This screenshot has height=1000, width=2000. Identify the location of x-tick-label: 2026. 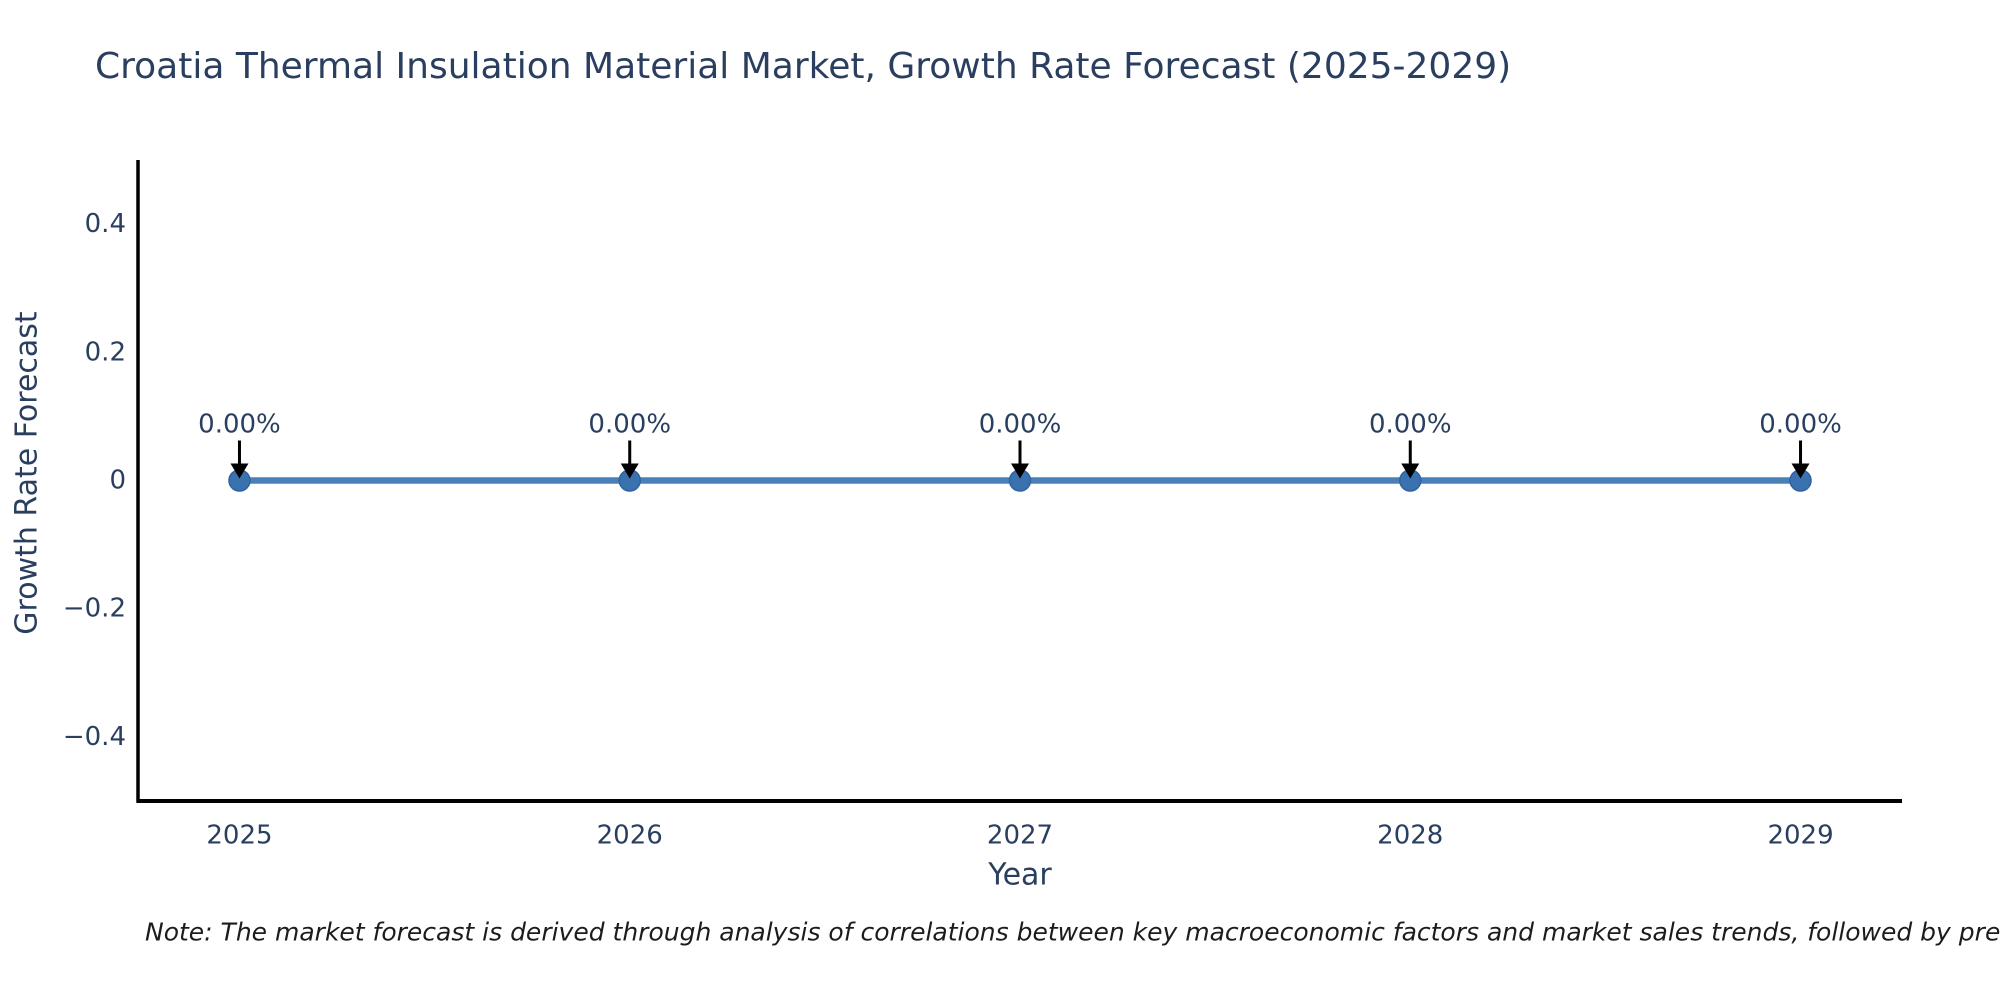
(630, 835).